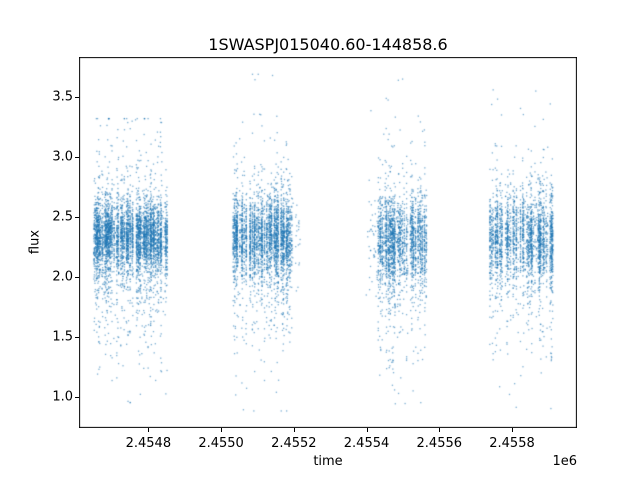 The width and height of the screenshot is (640, 480). Describe the element at coordinates (366, 443) in the screenshot. I see `x-tick-label: 2.4554` at that location.